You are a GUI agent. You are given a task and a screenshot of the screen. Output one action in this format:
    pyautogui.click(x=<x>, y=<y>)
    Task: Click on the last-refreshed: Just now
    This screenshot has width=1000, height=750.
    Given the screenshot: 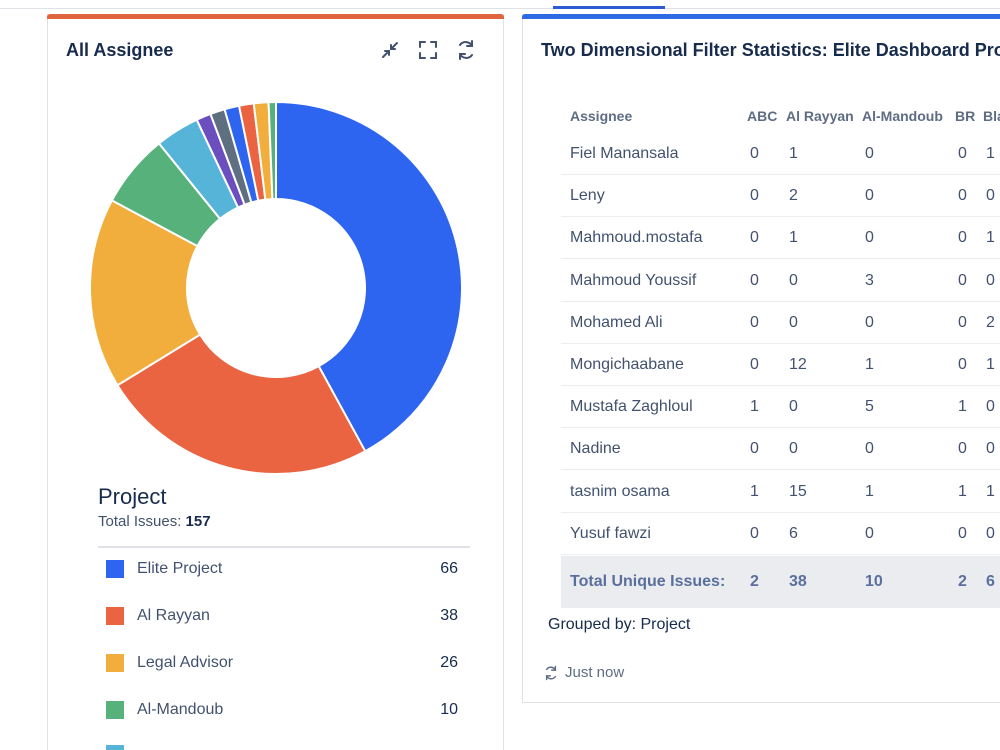 What is the action you would take?
    pyautogui.click(x=583, y=672)
    